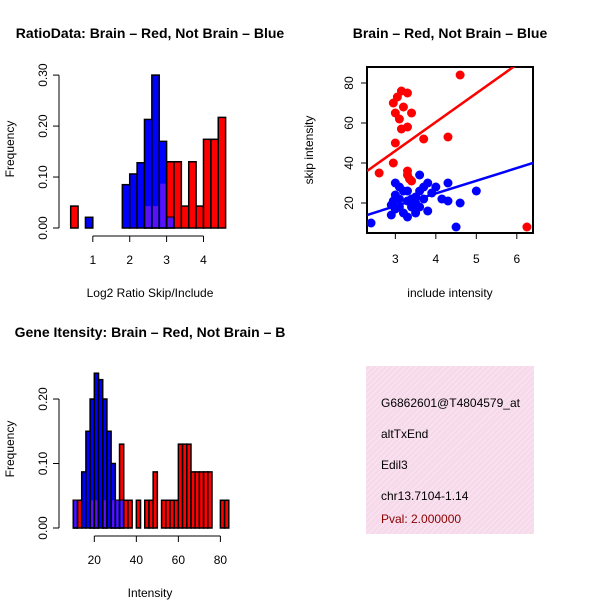  I want to click on x-tick-label: 80, so click(221, 560).